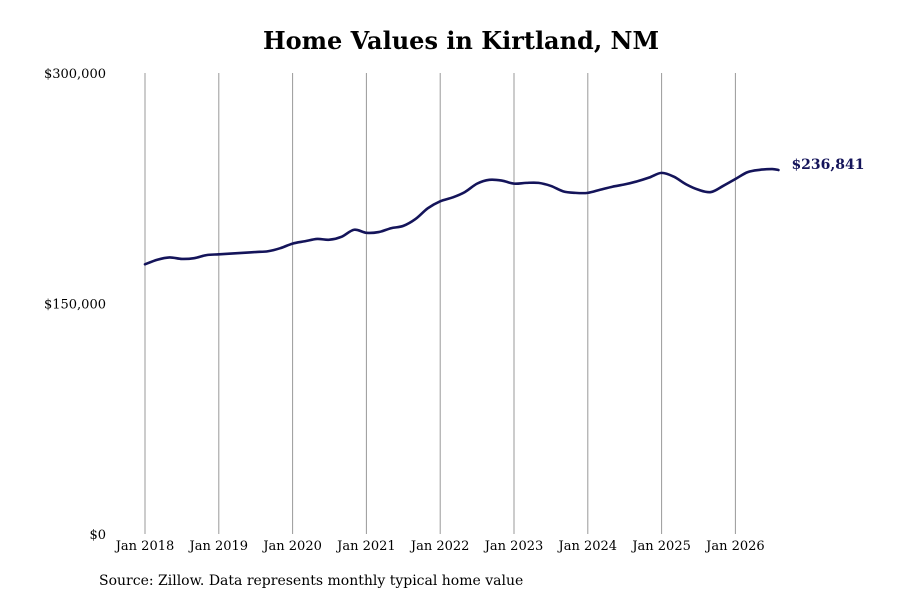  I want to click on x-tick-label: Jan 2018, so click(144, 546).